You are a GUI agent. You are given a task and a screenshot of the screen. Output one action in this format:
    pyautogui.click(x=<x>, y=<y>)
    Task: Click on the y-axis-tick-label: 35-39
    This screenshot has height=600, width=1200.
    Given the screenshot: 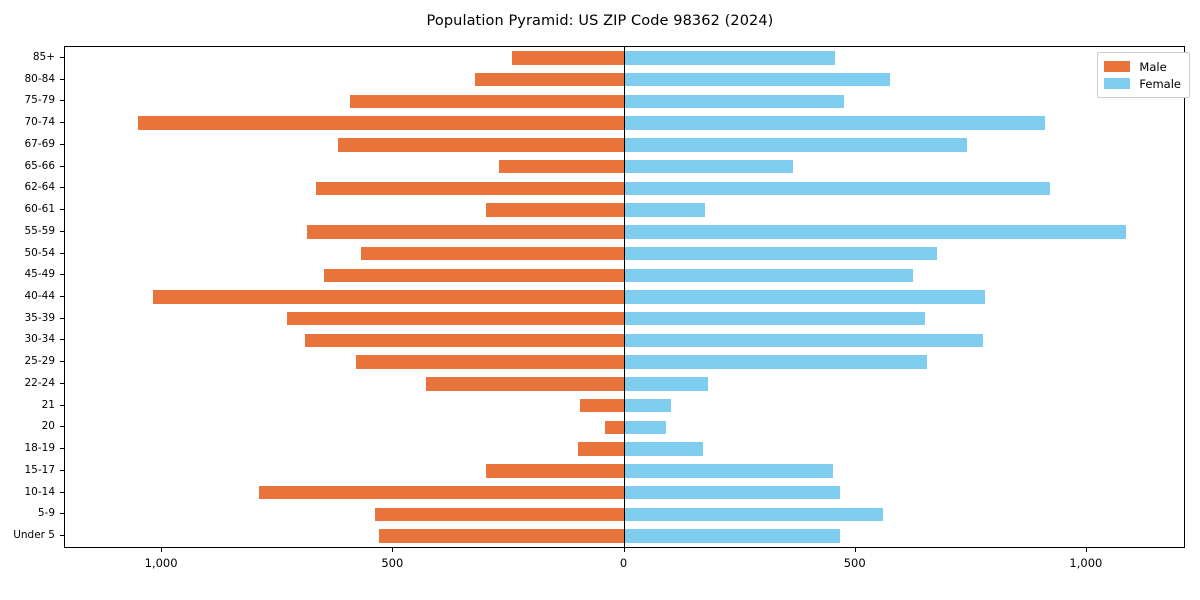 What is the action you would take?
    pyautogui.click(x=39, y=317)
    